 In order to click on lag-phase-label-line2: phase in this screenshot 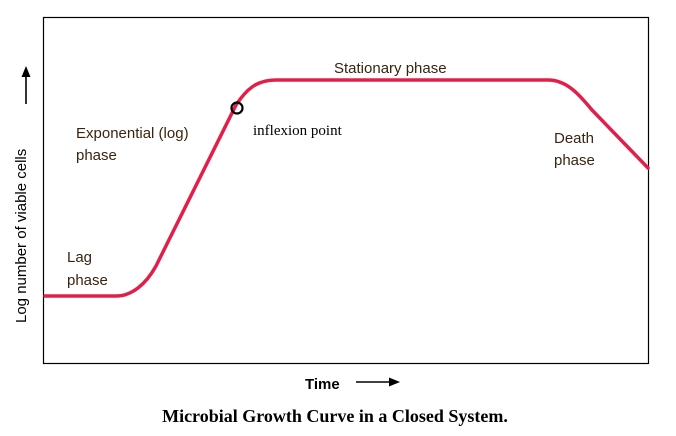, I will do `click(87, 280)`.